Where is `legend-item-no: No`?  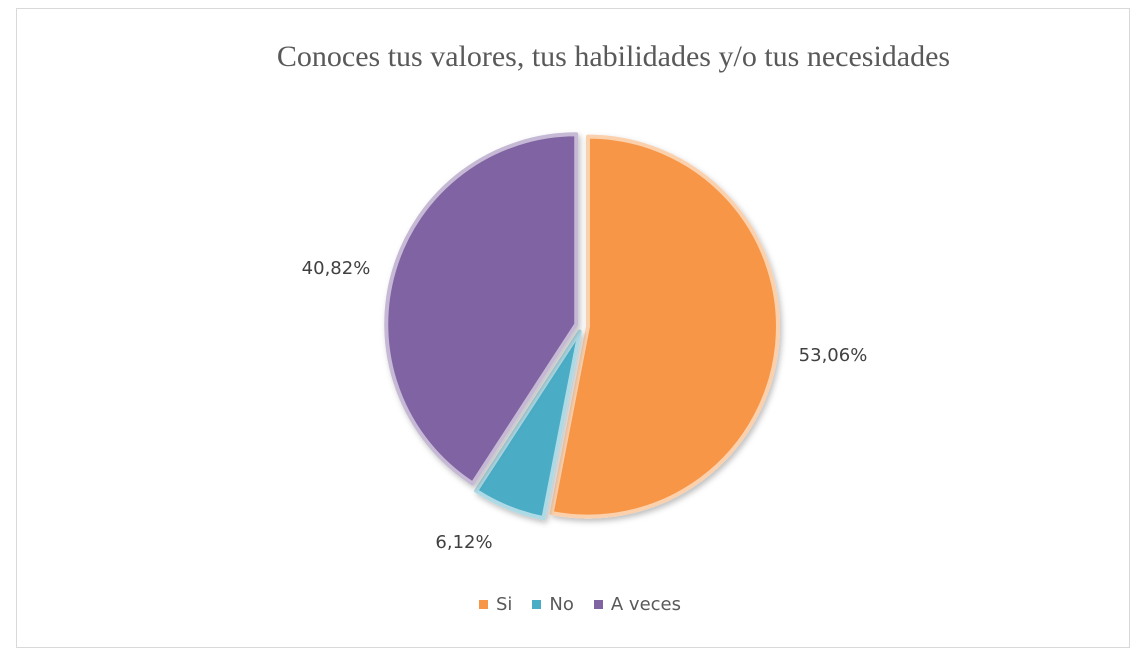 legend-item-no: No is located at coordinates (553, 604).